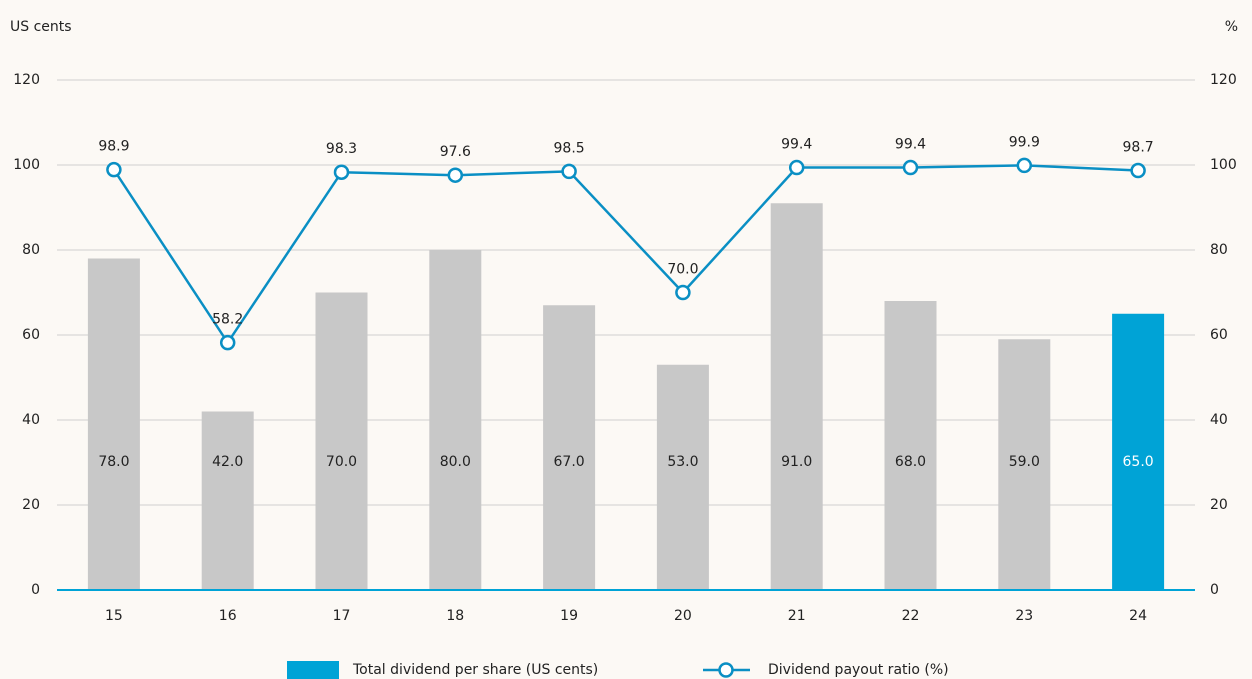 This screenshot has height=679, width=1252. Describe the element at coordinates (1219, 420) in the screenshot. I see `y2-tick-label: 40` at that location.